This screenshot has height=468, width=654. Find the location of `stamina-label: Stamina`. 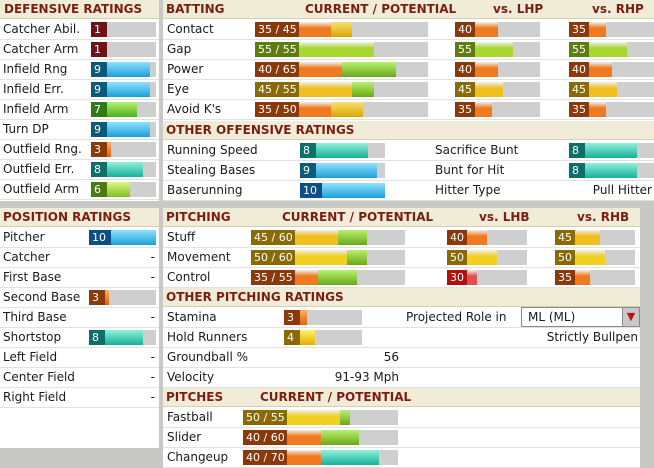

stamina-label: Stamina is located at coordinates (192, 317).